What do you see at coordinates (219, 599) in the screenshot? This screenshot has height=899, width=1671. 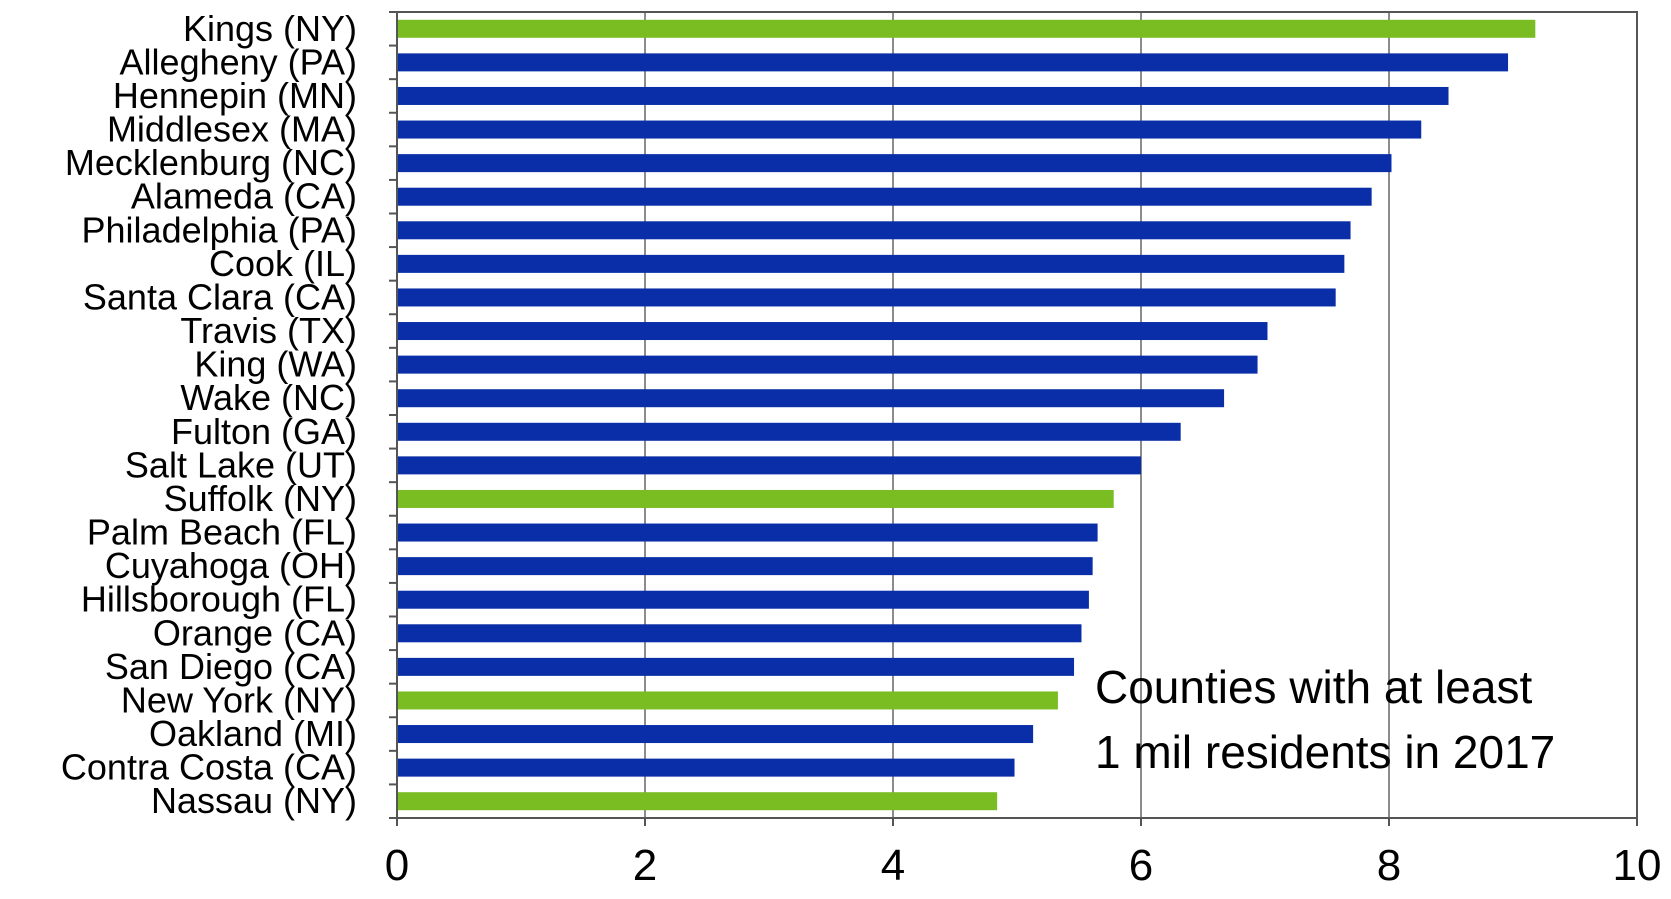 I see `category-label: Hillsborough (FL)` at bounding box center [219, 599].